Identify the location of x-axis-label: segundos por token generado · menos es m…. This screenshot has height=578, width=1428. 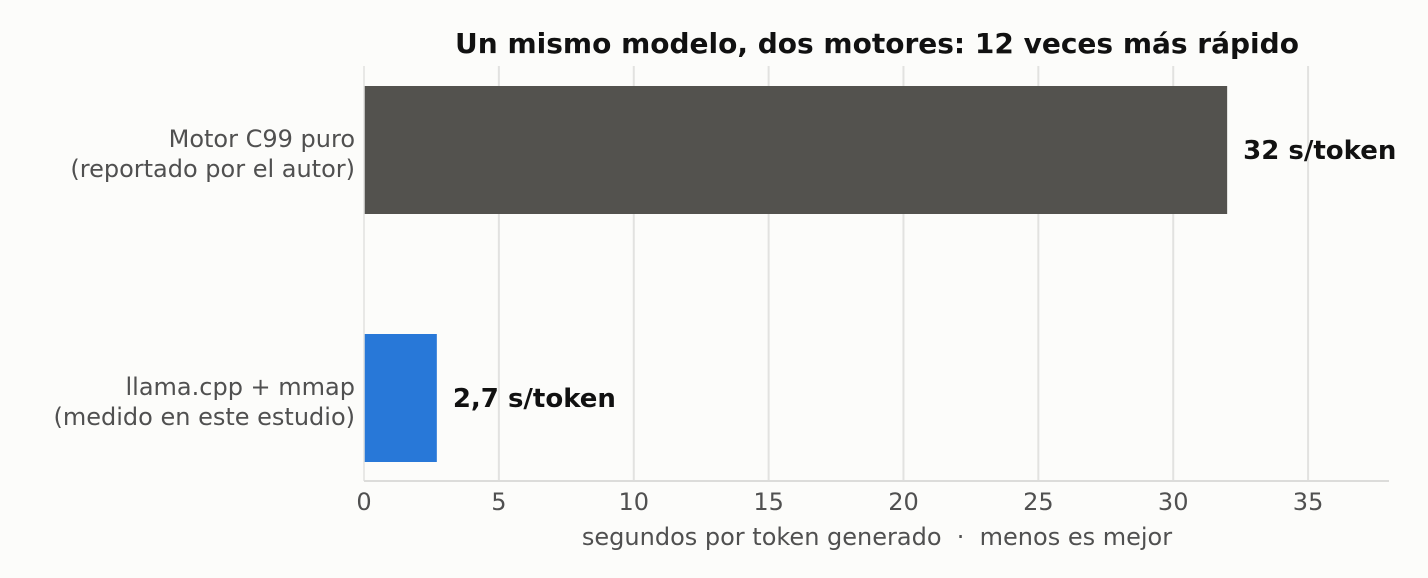
(877, 537).